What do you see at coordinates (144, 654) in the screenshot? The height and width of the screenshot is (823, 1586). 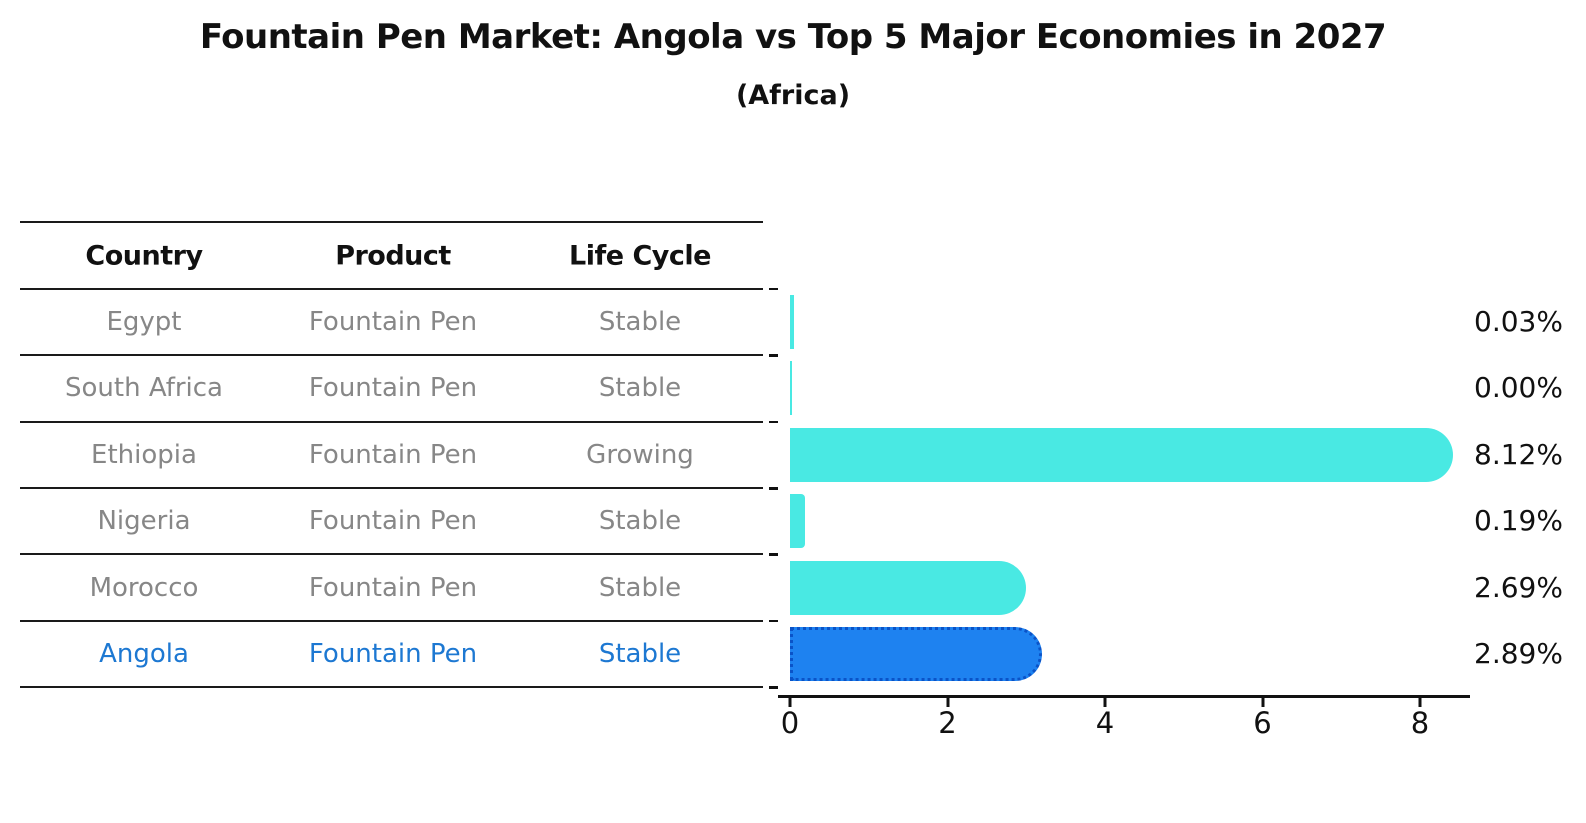 I see `table-cell-country: Angola` at bounding box center [144, 654].